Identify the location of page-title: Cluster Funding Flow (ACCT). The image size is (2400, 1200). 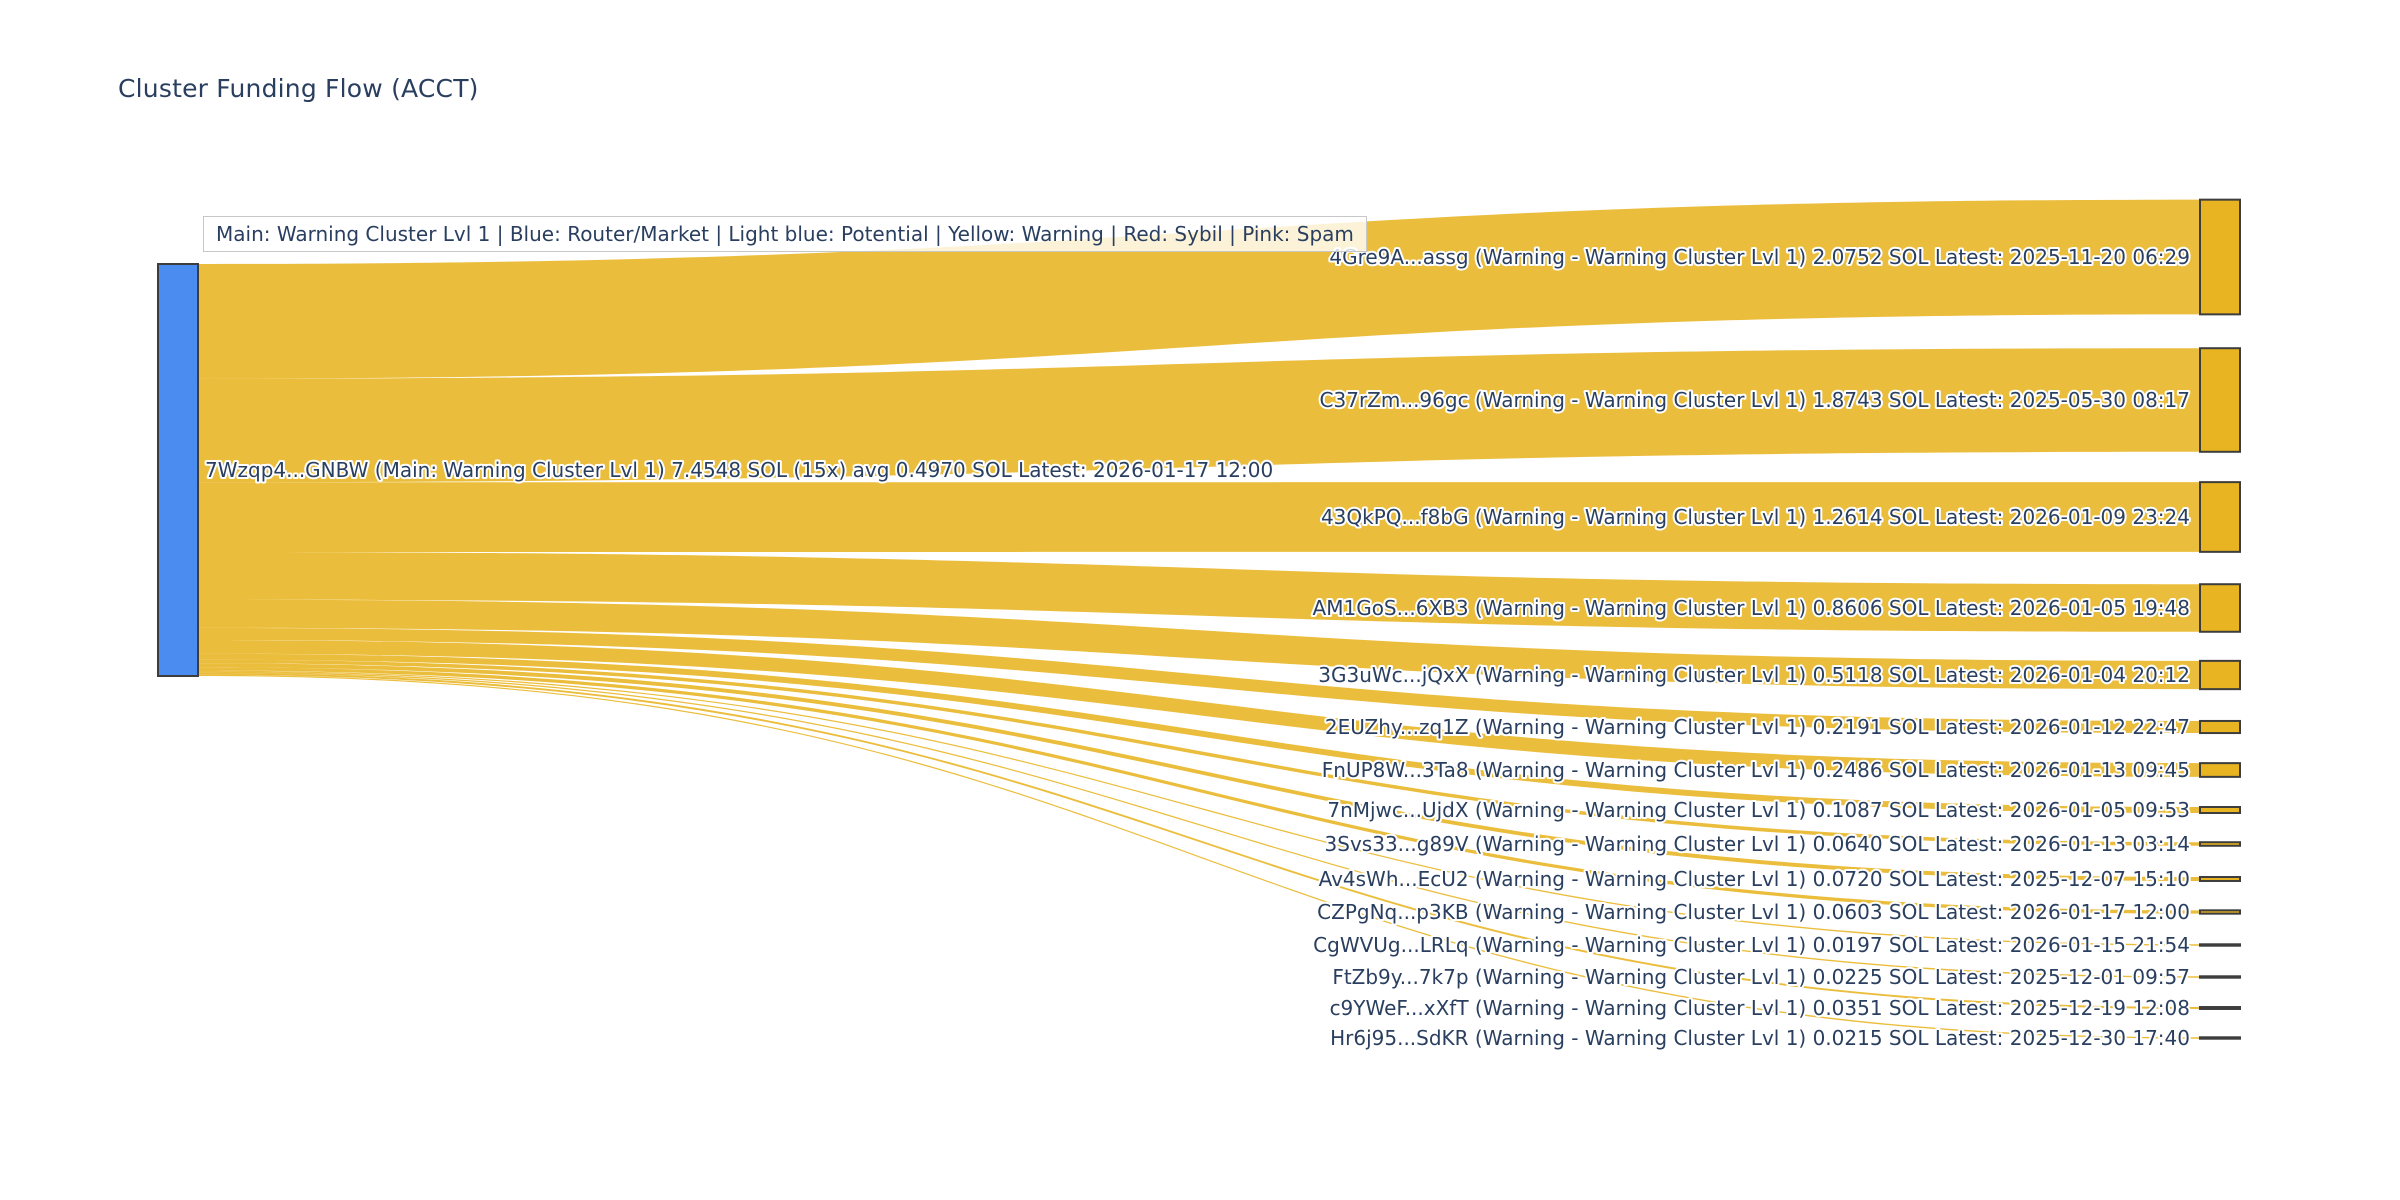
(298, 88).